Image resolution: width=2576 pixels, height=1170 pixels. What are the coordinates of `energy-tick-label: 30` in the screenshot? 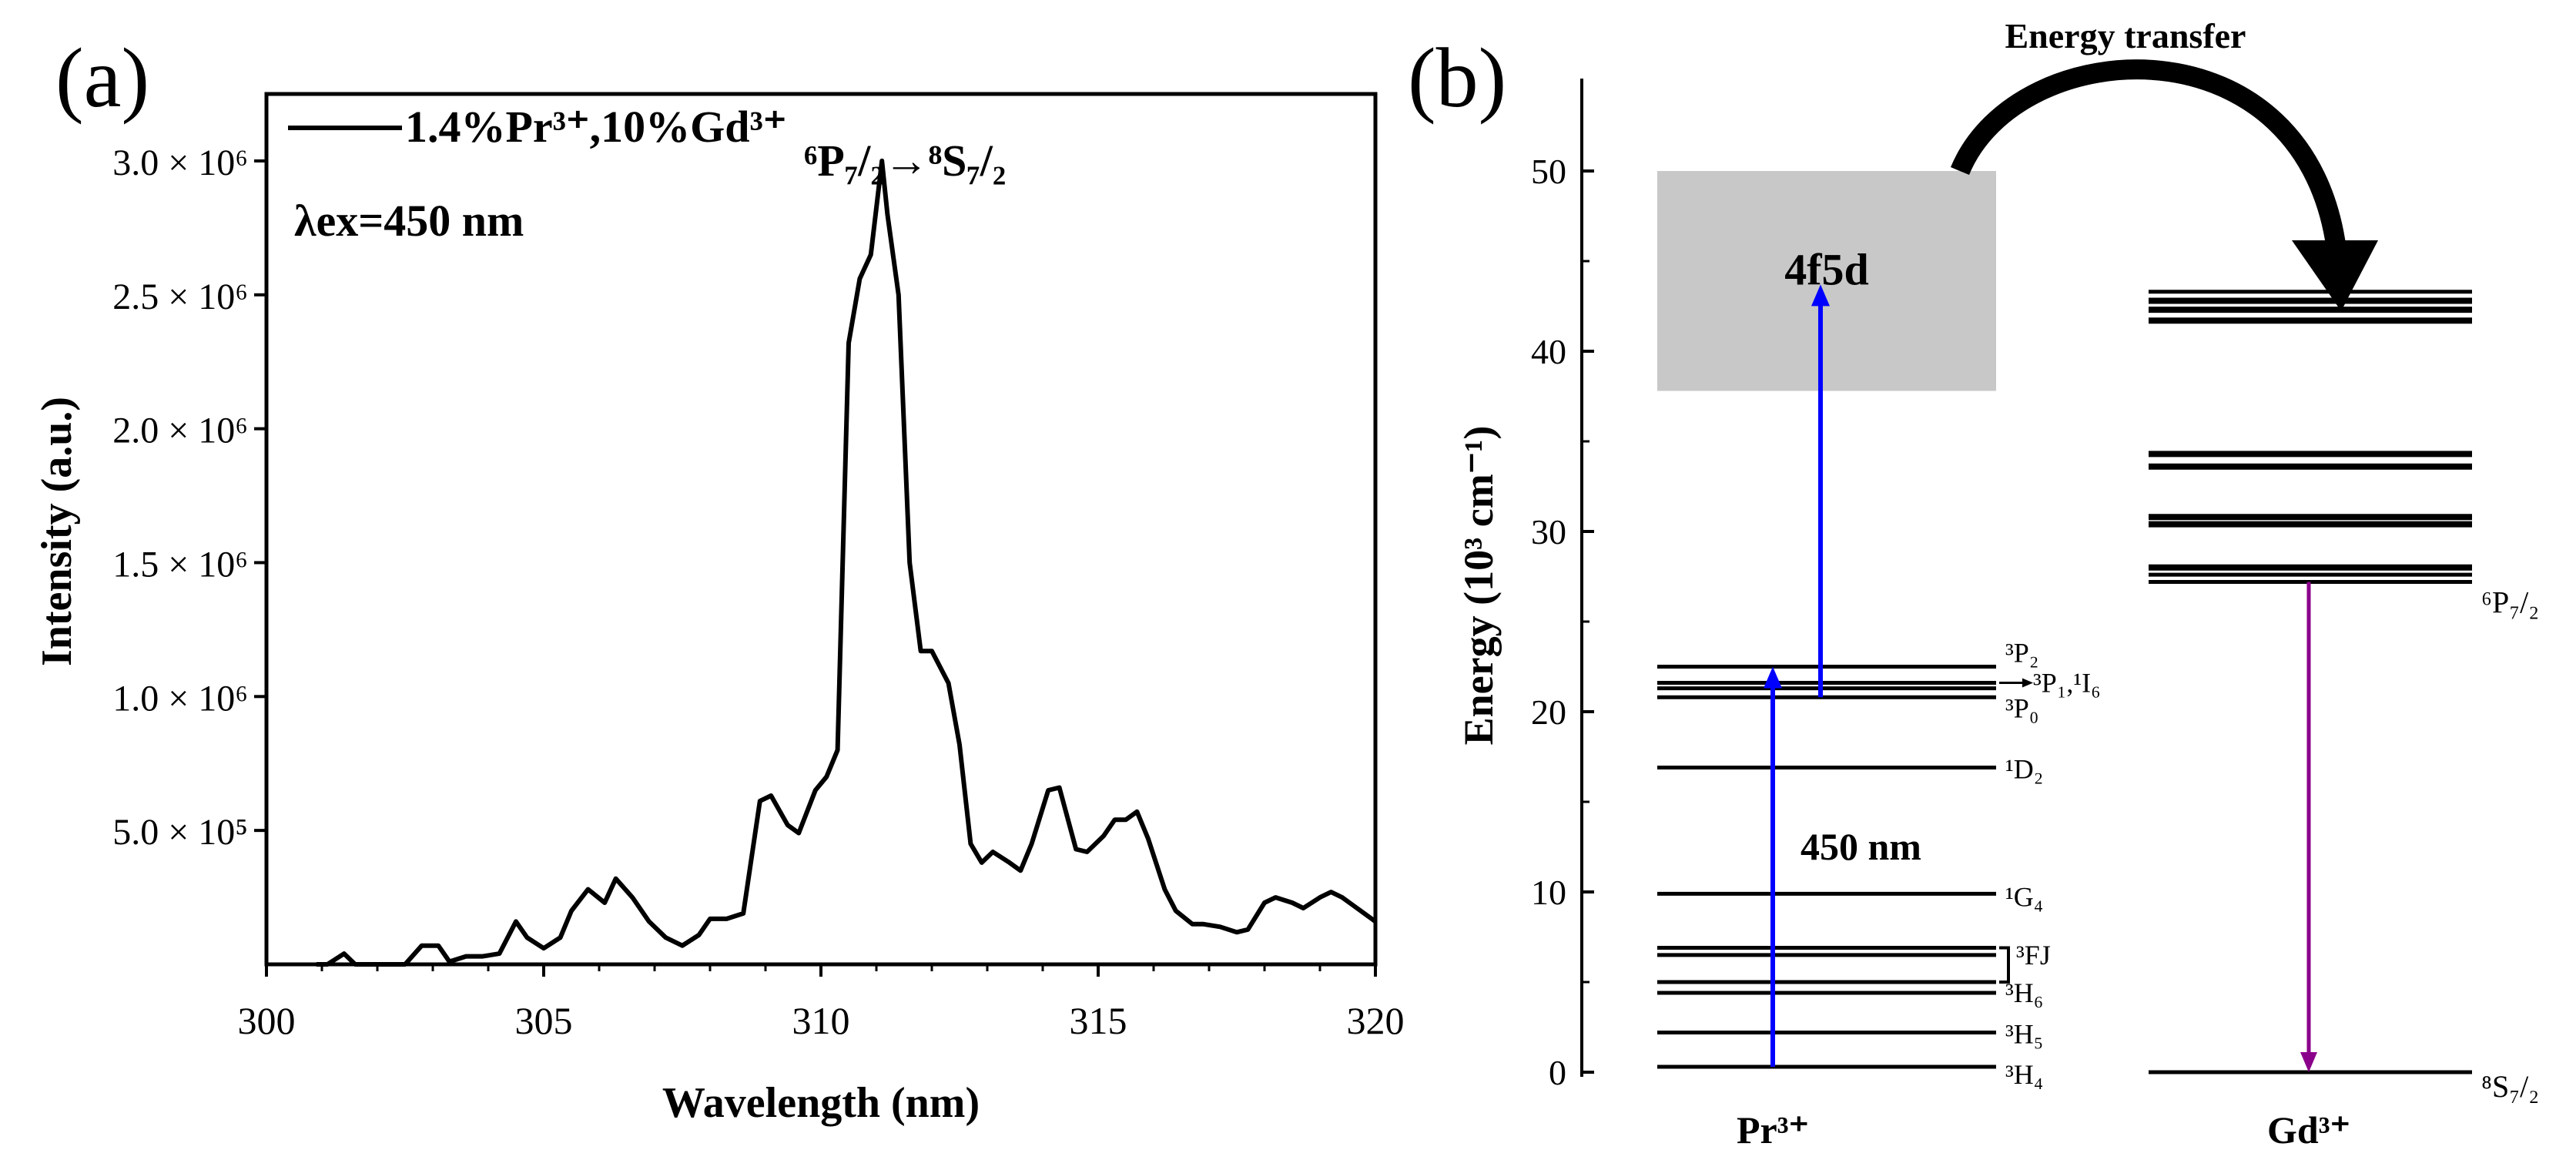 It's located at (1548, 532).